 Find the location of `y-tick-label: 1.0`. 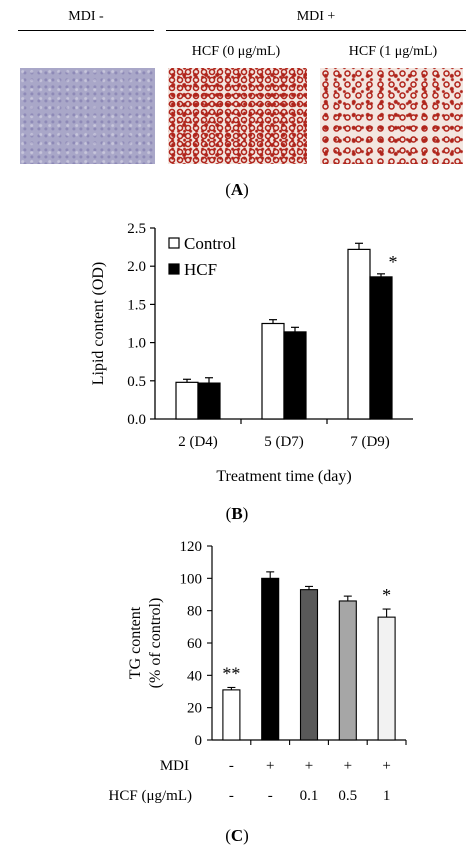

y-tick-label: 1.0 is located at coordinates (136, 344).